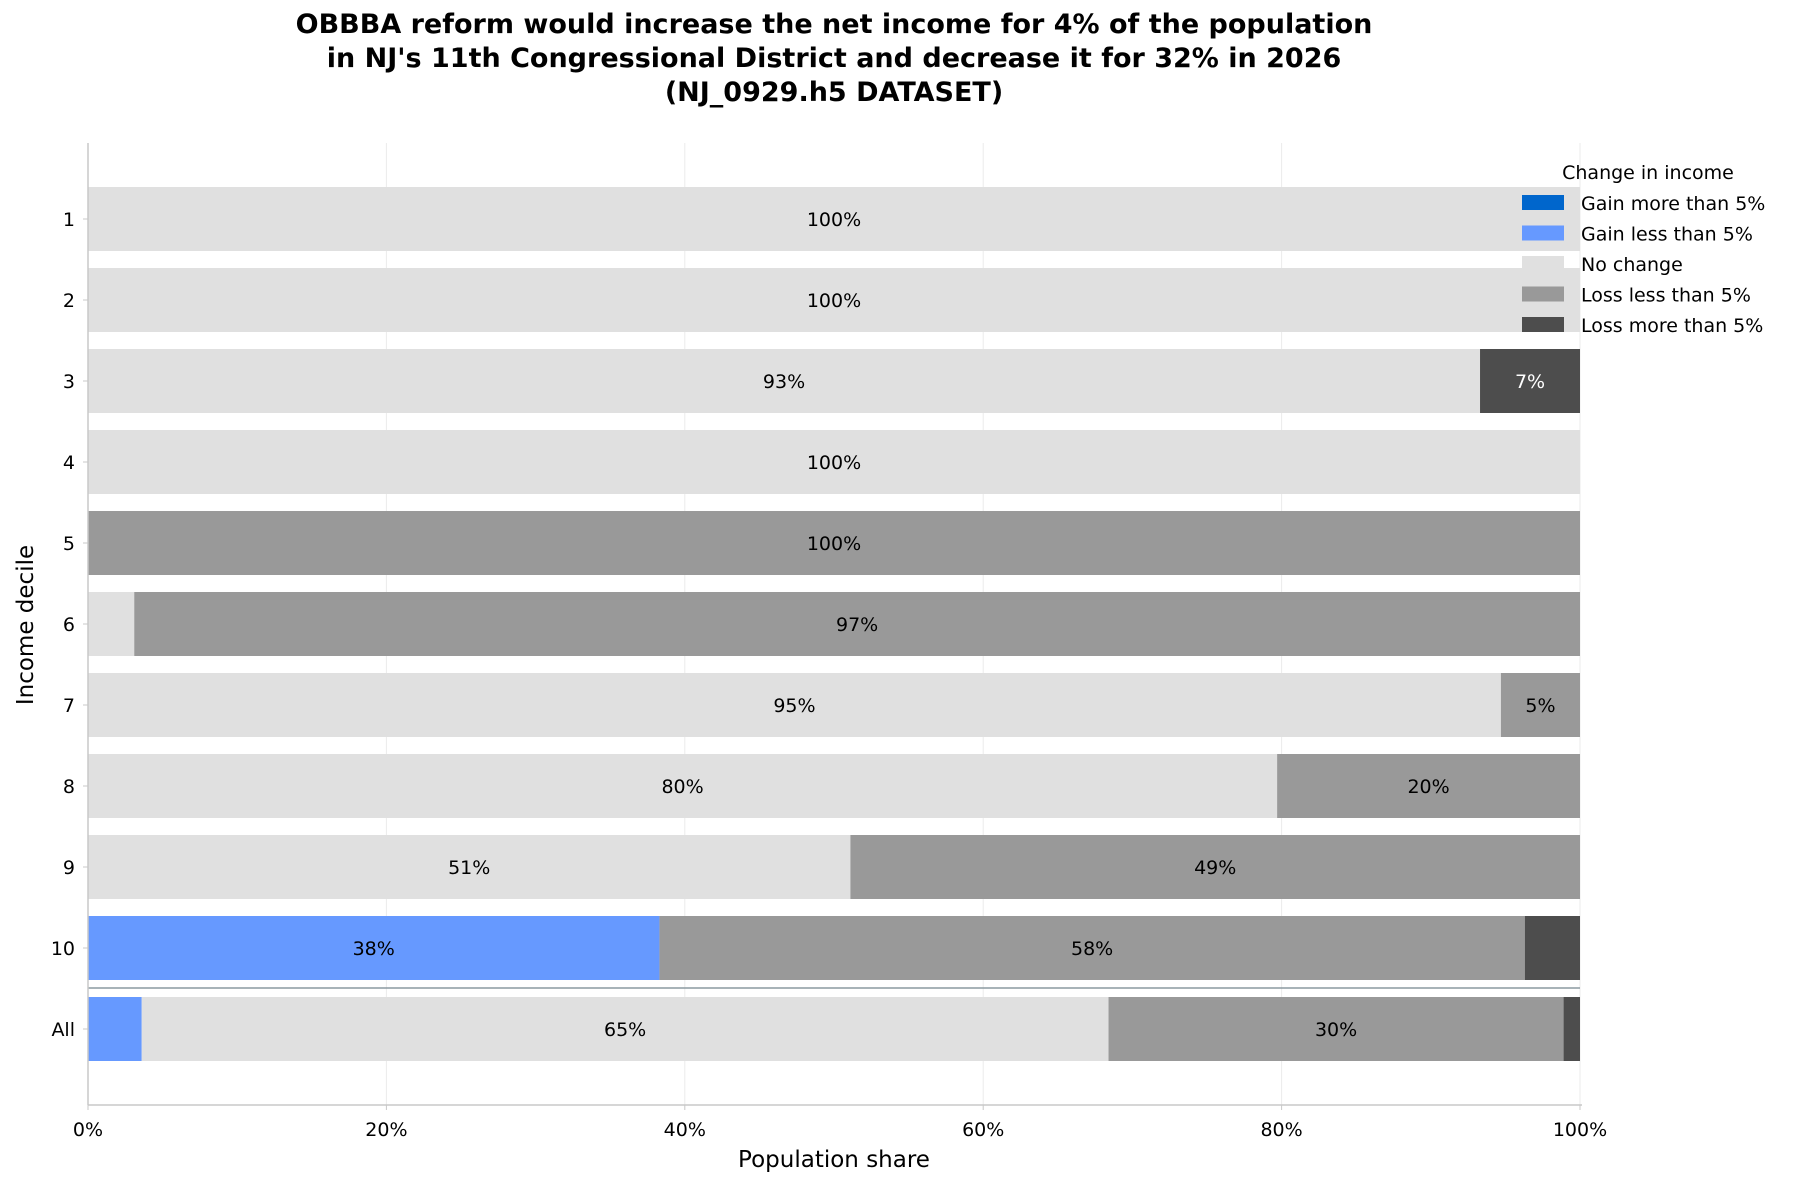  I want to click on bar-label-2-no-change: 100%, so click(834, 301).